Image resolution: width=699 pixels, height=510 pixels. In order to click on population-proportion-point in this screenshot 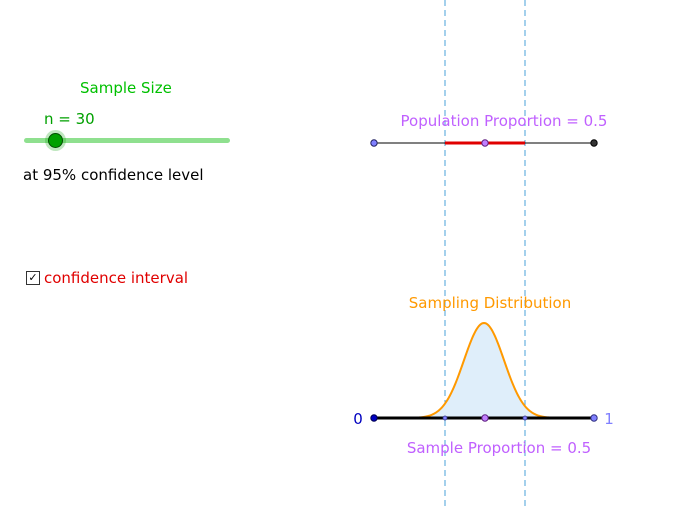, I will do `click(485, 143)`.